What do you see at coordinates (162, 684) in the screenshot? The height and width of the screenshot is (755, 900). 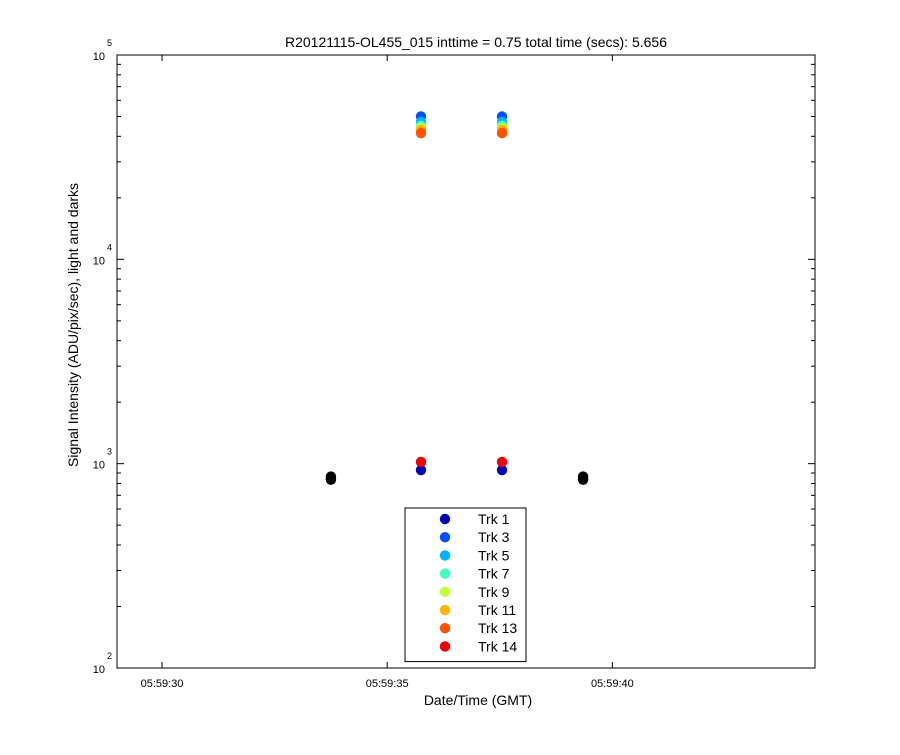 I see `x-tick-label: 05:59:30` at bounding box center [162, 684].